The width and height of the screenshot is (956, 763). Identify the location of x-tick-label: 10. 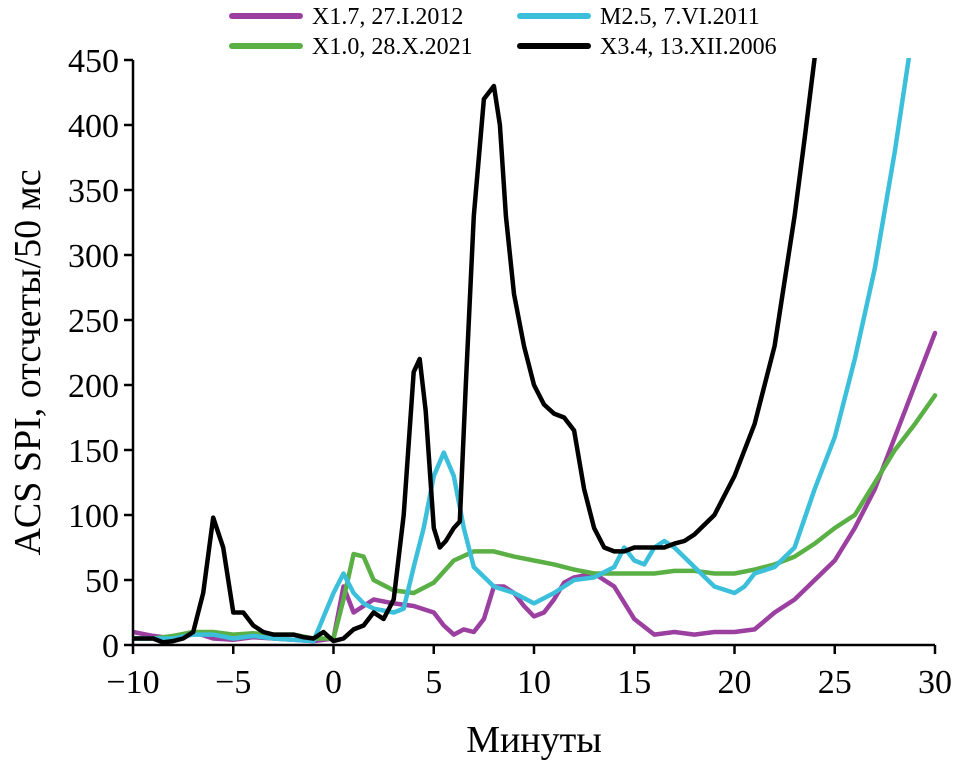
(534, 682).